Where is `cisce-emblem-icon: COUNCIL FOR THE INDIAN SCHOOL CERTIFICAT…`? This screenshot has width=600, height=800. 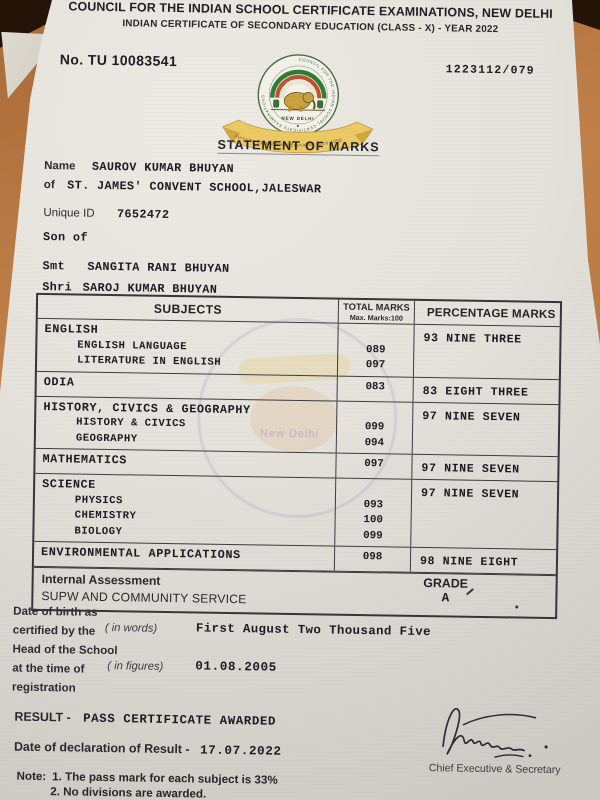
cisce-emblem-icon: COUNCIL FOR THE INDIAN SCHOOL CERTIFICAT… is located at coordinates (298, 104).